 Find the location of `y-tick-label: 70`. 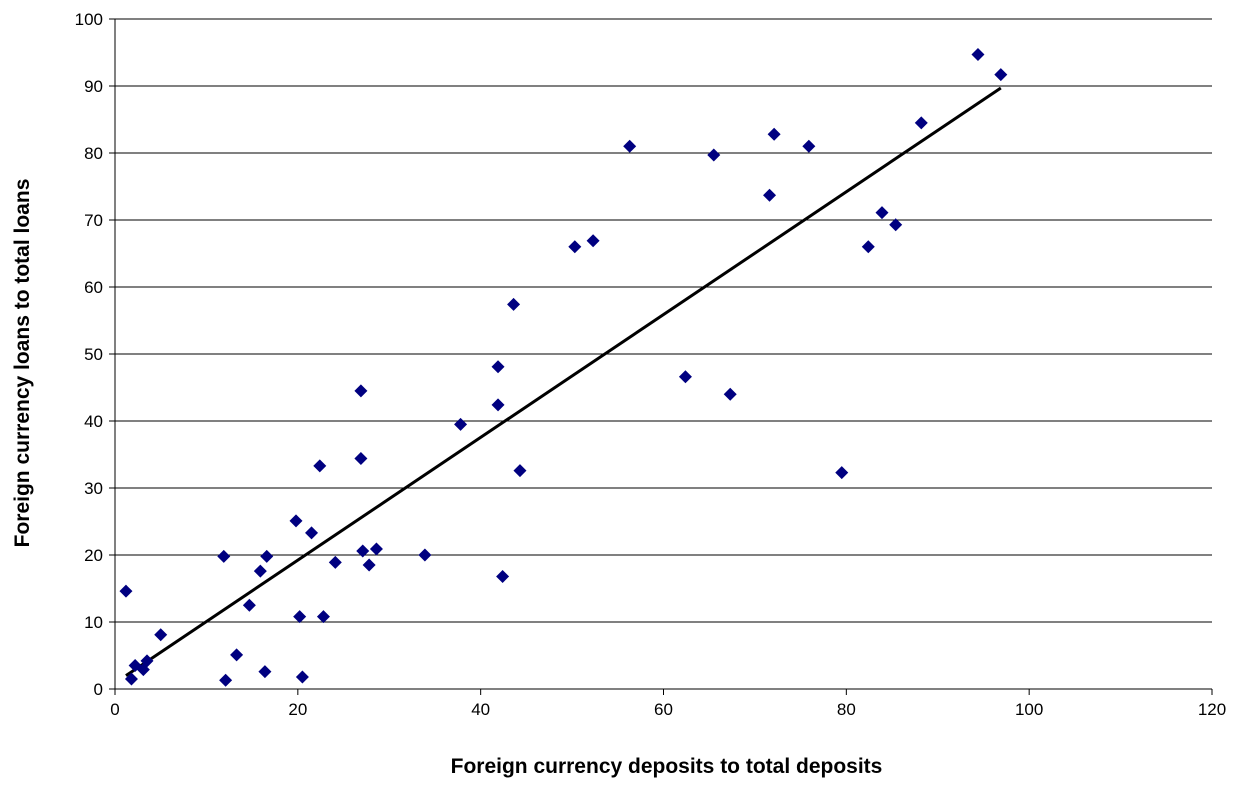

y-tick-label: 70 is located at coordinates (93, 220).